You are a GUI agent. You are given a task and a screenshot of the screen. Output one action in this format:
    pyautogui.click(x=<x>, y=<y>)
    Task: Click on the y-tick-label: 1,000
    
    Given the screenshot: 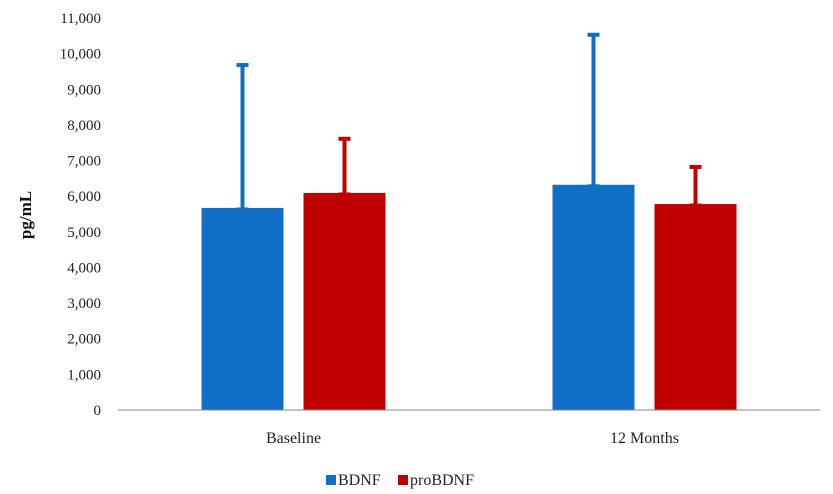 What is the action you would take?
    pyautogui.click(x=84, y=375)
    